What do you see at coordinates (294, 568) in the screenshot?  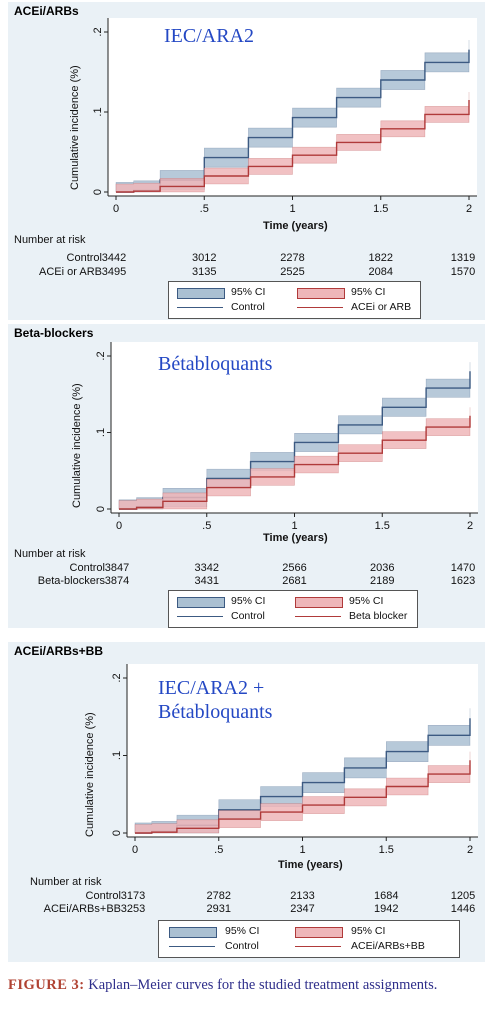 I see `risk-value: 2566` at bounding box center [294, 568].